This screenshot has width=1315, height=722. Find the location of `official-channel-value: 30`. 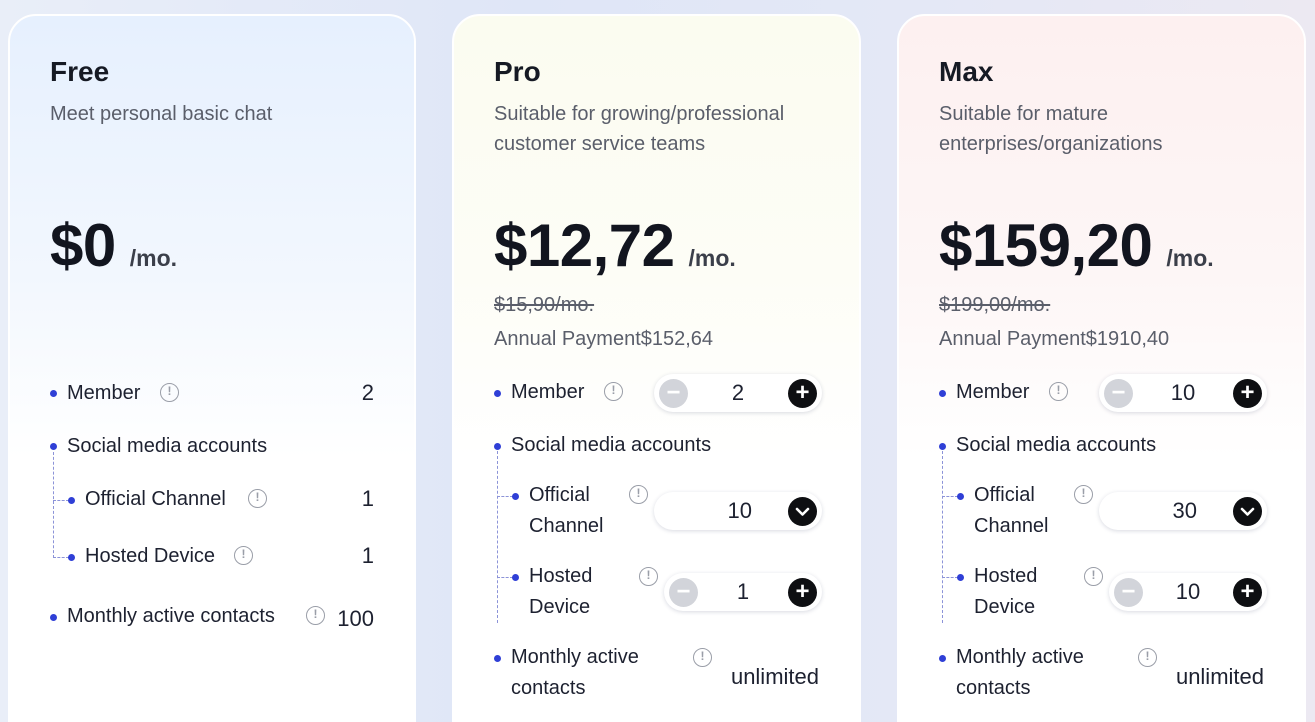

official-channel-value: 30 is located at coordinates (1184, 510).